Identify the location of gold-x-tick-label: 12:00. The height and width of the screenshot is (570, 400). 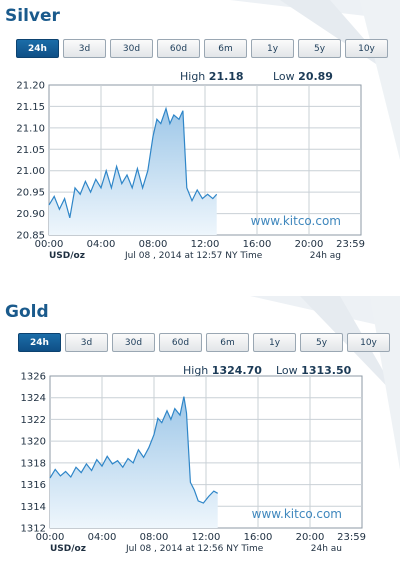
(206, 537).